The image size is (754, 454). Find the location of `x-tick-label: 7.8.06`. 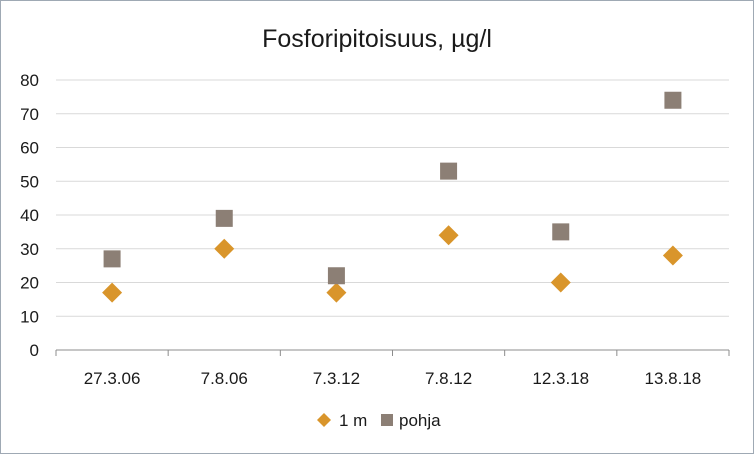

x-tick-label: 7.8.06 is located at coordinates (224, 378).